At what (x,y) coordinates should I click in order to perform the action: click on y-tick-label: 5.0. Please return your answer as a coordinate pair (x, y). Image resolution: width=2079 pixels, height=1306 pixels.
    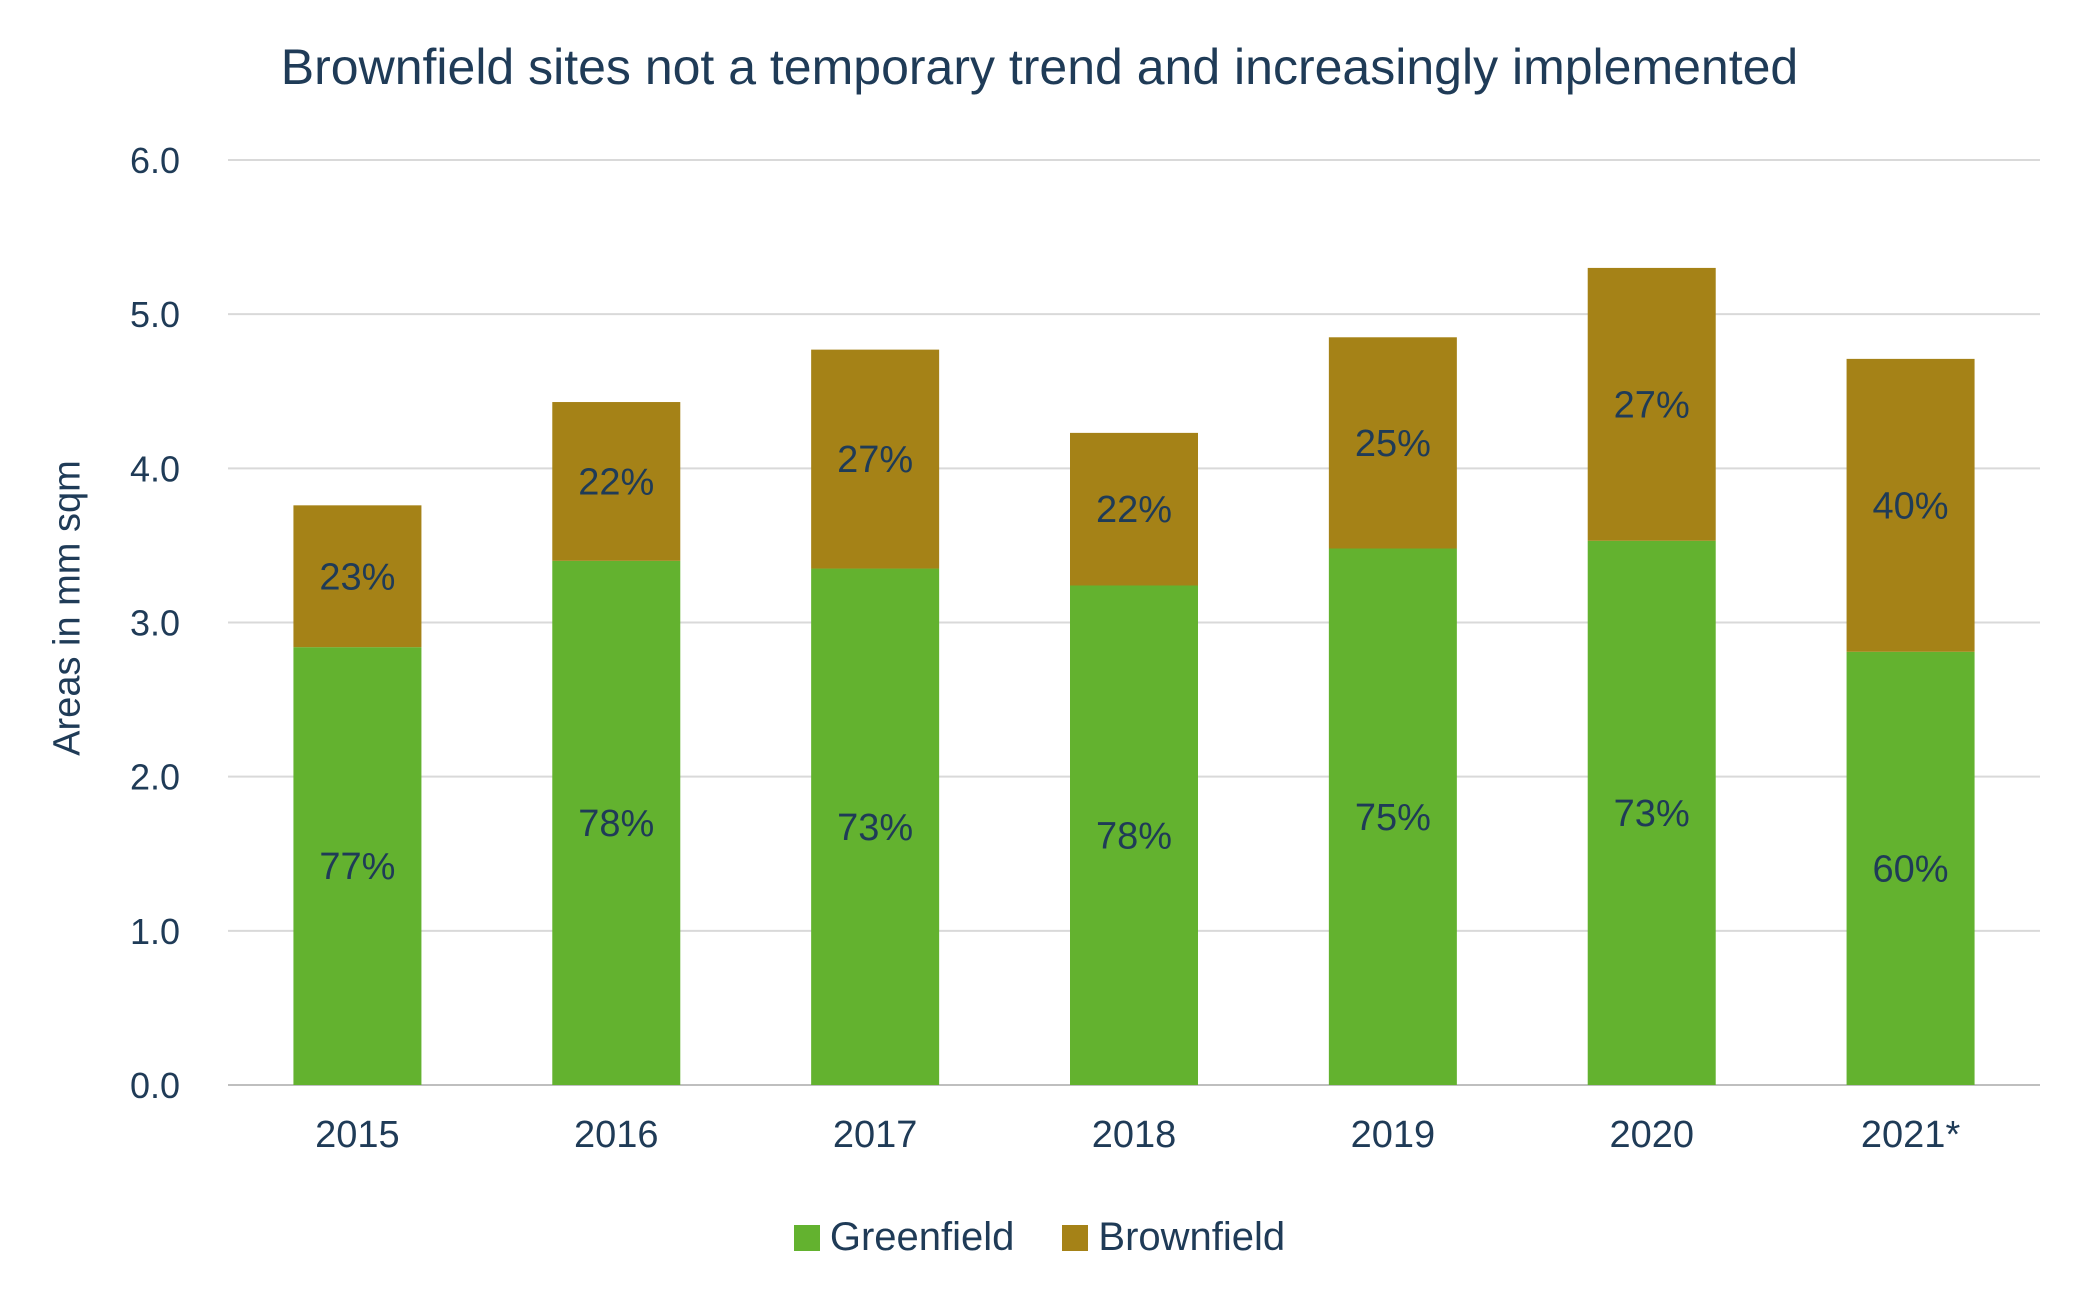
    Looking at the image, I should click on (155, 314).